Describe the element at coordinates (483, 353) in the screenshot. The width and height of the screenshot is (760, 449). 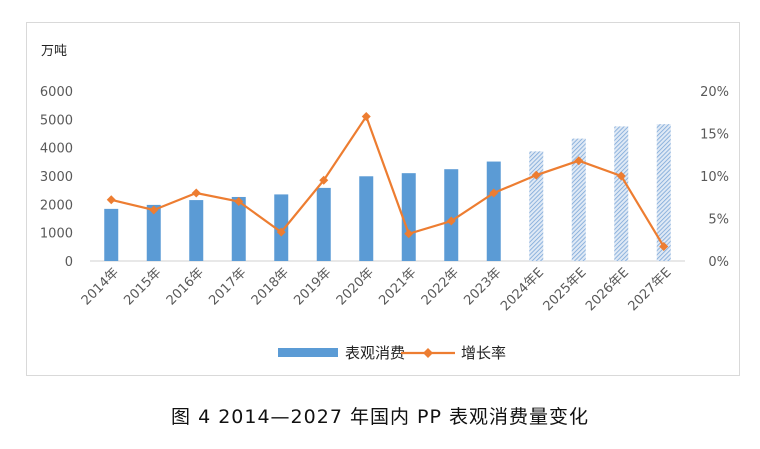
I see `legend-line-label: 增长率` at that location.